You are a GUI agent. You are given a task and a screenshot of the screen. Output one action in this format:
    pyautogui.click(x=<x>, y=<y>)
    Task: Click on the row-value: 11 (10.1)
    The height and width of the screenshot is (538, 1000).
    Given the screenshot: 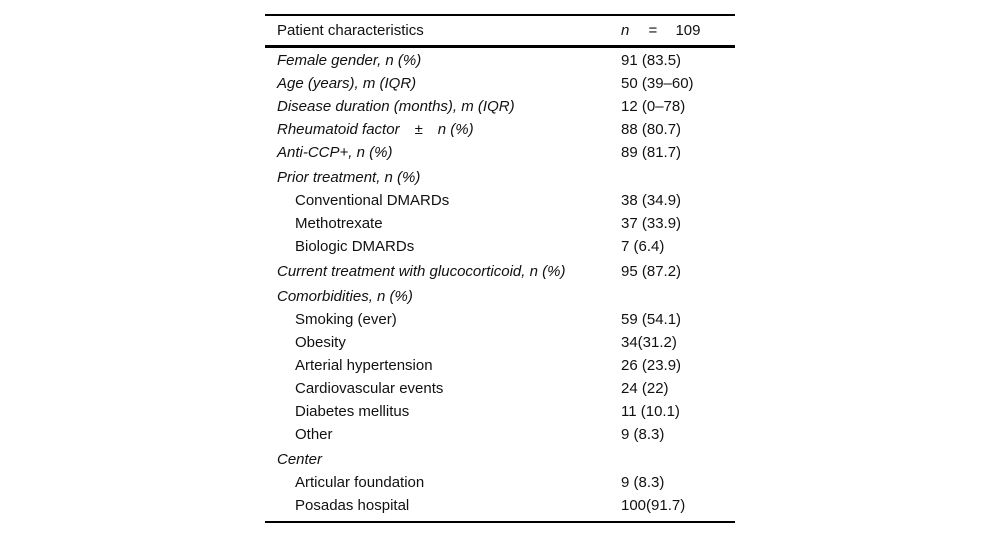 What is the action you would take?
    pyautogui.click(x=650, y=411)
    